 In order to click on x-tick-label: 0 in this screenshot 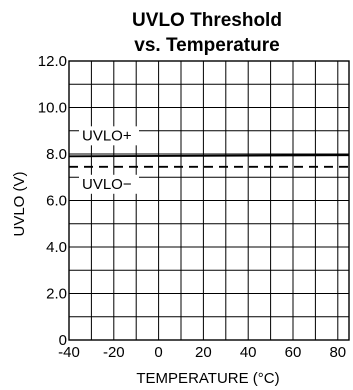, I will do `click(158, 352)`.